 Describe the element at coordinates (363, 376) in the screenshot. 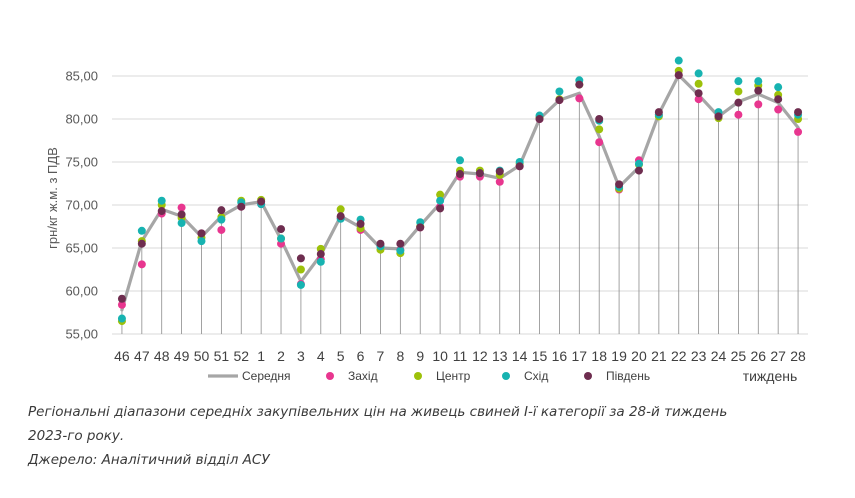

I see `legend-label: Захід` at that location.